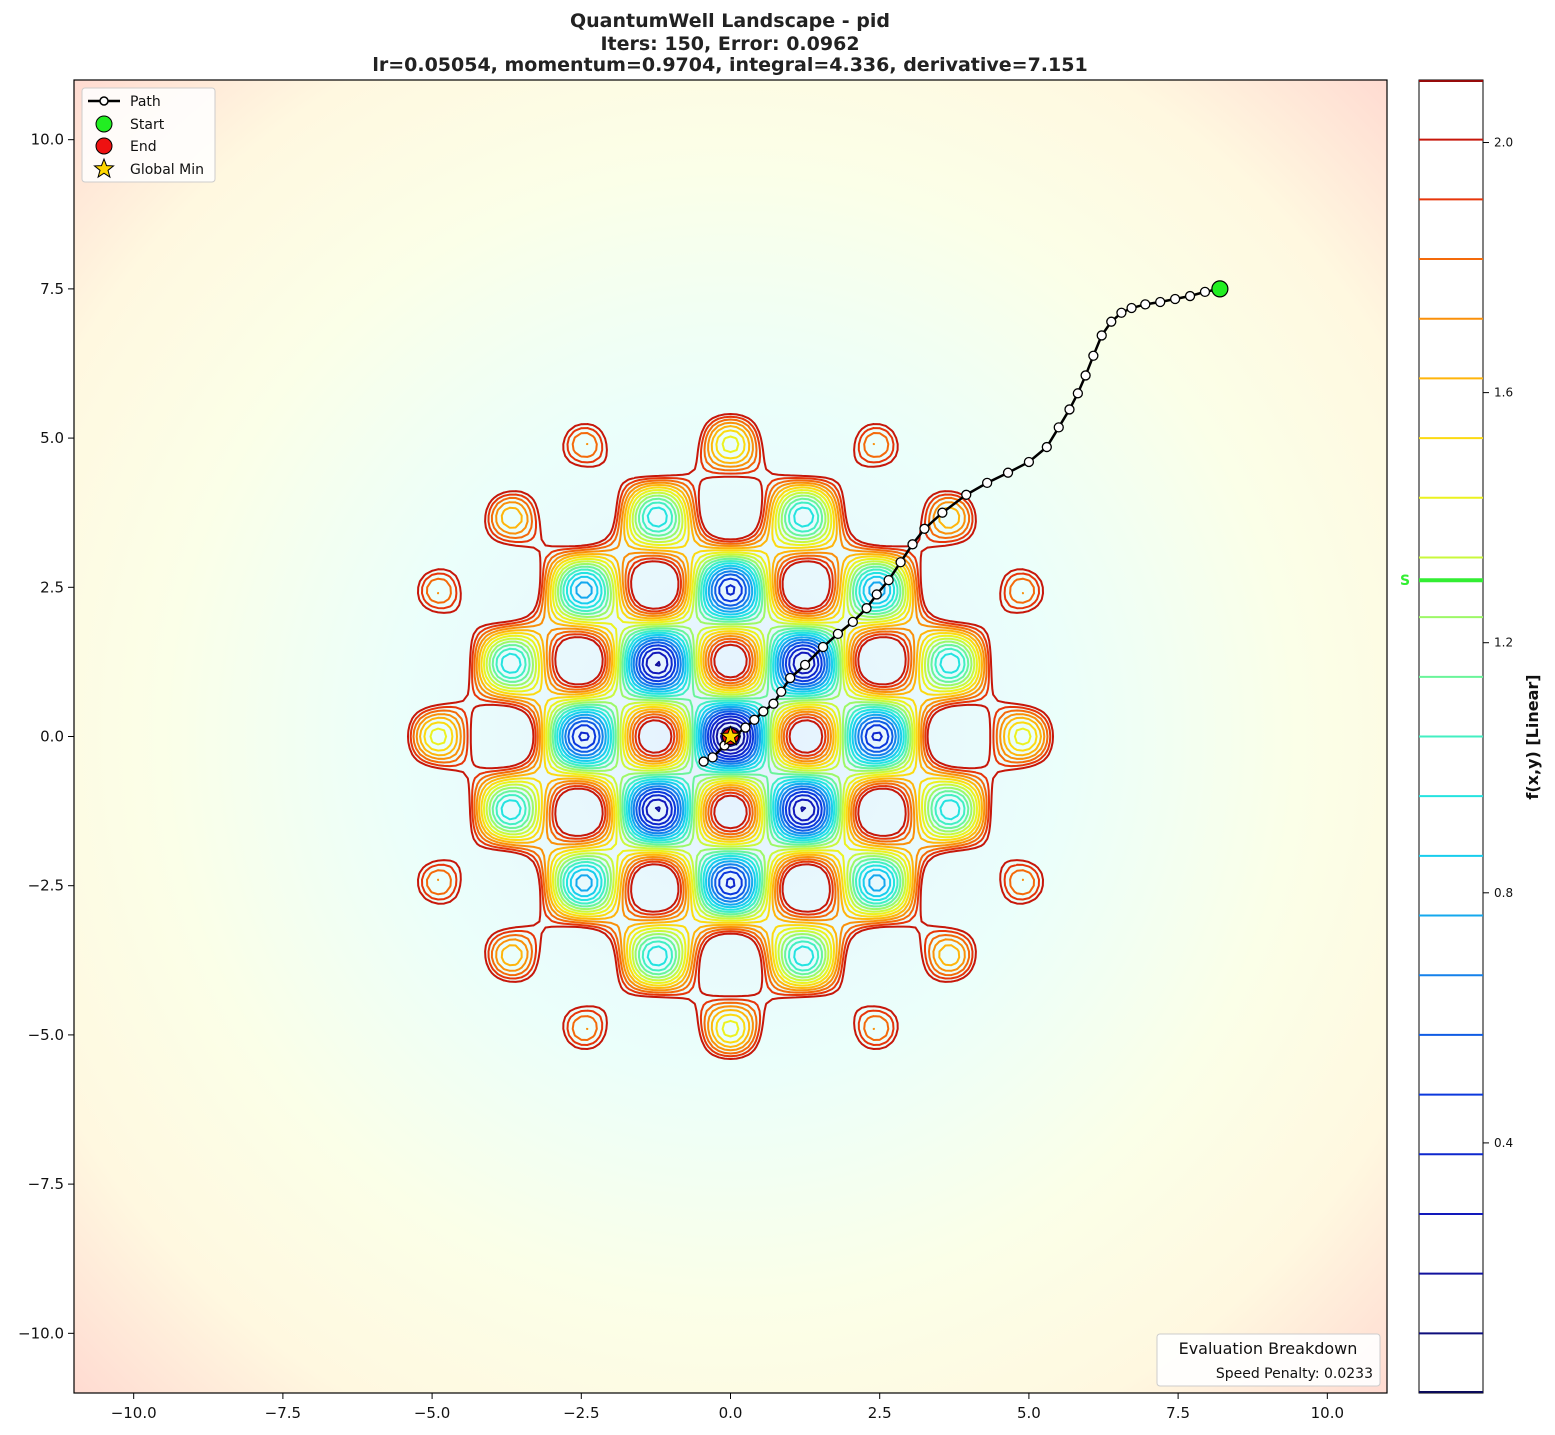  Describe the element at coordinates (145, 102) in the screenshot. I see `legend-path-label: Path` at that location.